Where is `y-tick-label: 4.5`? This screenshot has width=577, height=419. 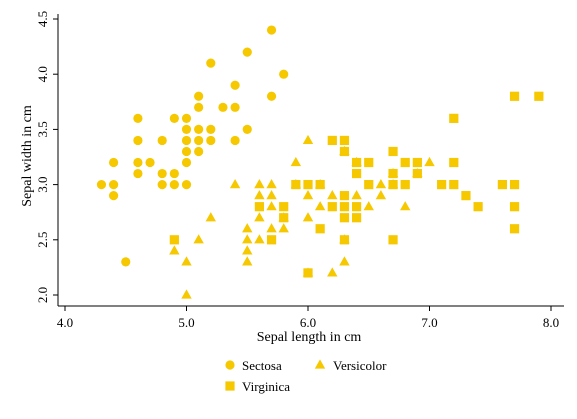
y-tick-label: 4.5 is located at coordinates (42, 19).